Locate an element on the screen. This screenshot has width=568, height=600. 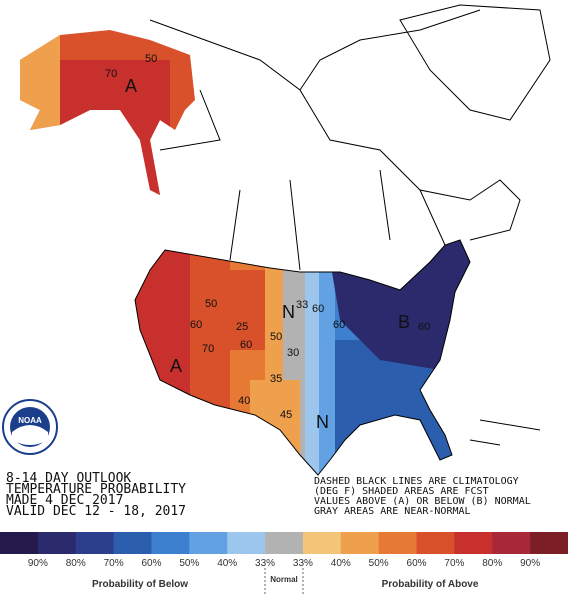
map-label: 25 is located at coordinates (242, 327).